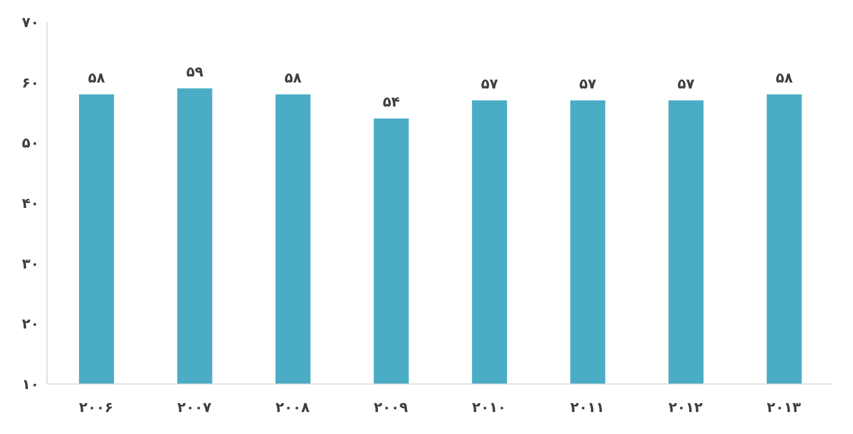  I want to click on x-tick-label: ۲۰۰۷, so click(194, 408).